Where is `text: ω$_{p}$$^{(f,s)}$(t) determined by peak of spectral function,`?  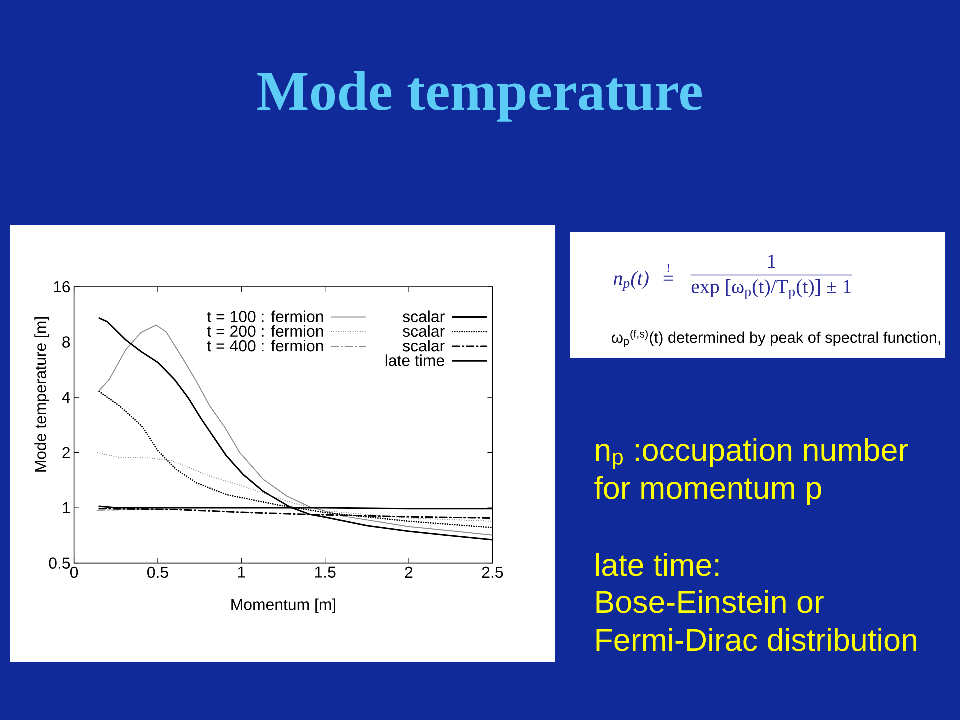
text: ω$_{p}$$^{(f,s)}$(t) determined by peak of spectral function, is located at coordinates (776, 339).